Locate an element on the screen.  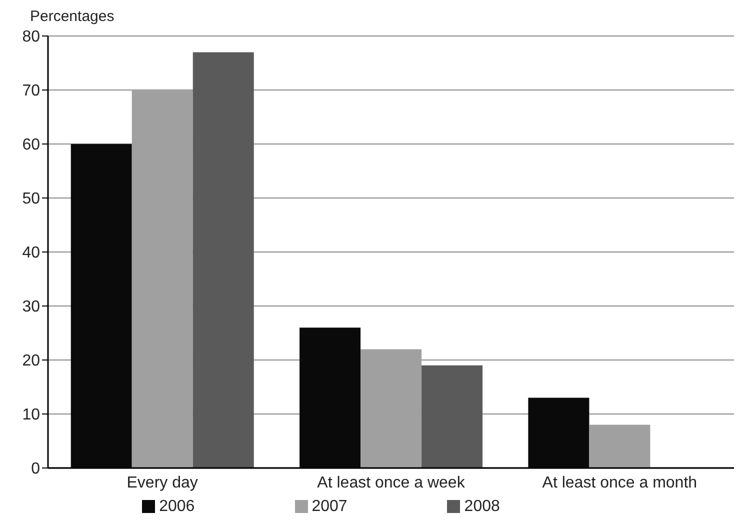
y-tick-label: 50 is located at coordinates (31, 199).